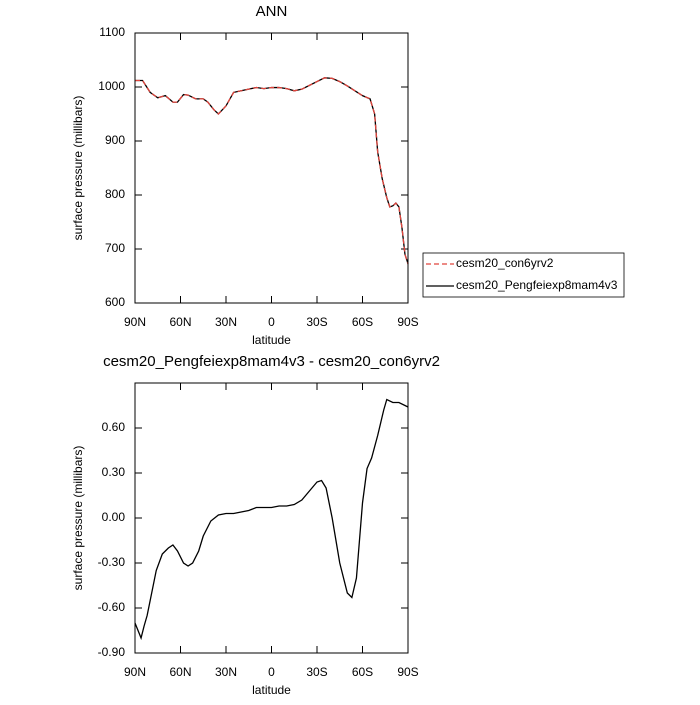 The width and height of the screenshot is (700, 705). What do you see at coordinates (114, 472) in the screenshot?
I see `y-tick-label: 0.30` at bounding box center [114, 472].